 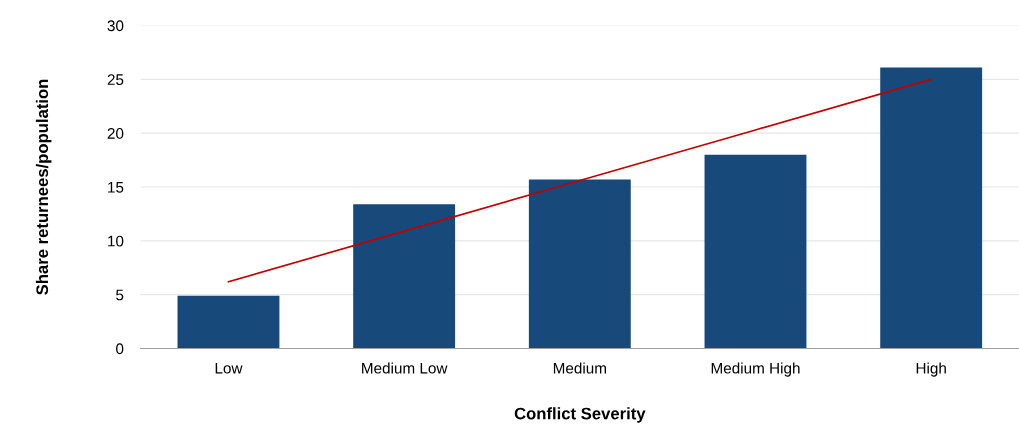 What do you see at coordinates (580, 415) in the screenshot?
I see `x-axis-title: Conflict Severity` at bounding box center [580, 415].